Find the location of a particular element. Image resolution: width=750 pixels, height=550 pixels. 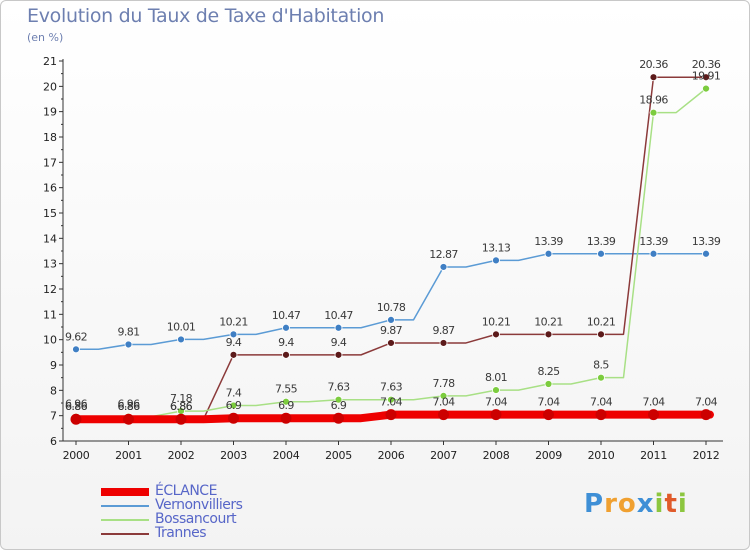

data-label-bossancourt: 7.18 is located at coordinates (181, 398).